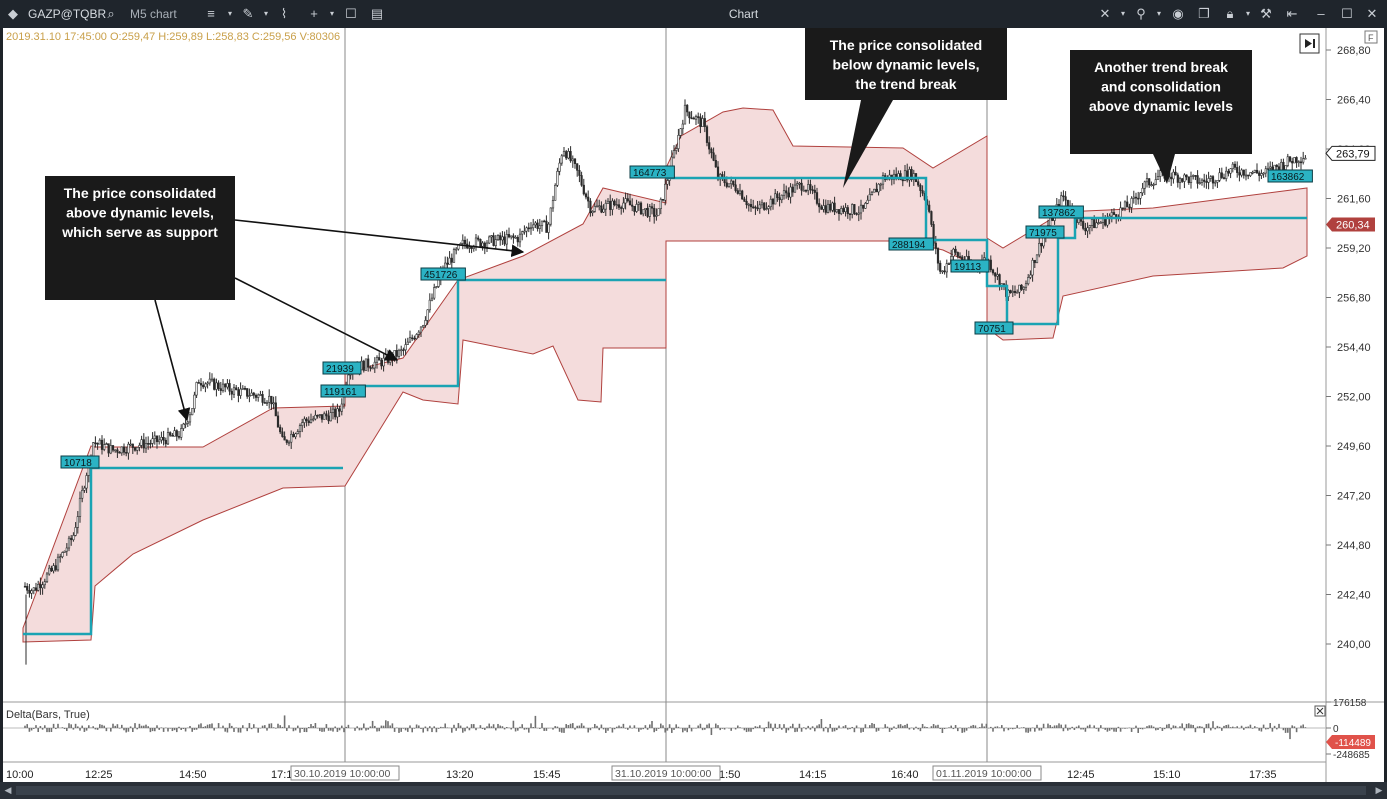 This screenshot has width=1387, height=799. I want to click on maximize-icon: ☐, so click(1347, 13).